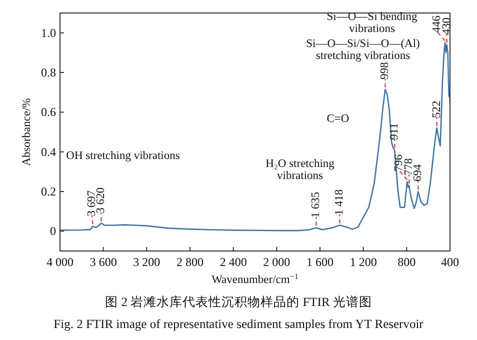 This screenshot has width=477, height=340. Describe the element at coordinates (60, 262) in the screenshot. I see `x-tick-label: 4 000` at that location.